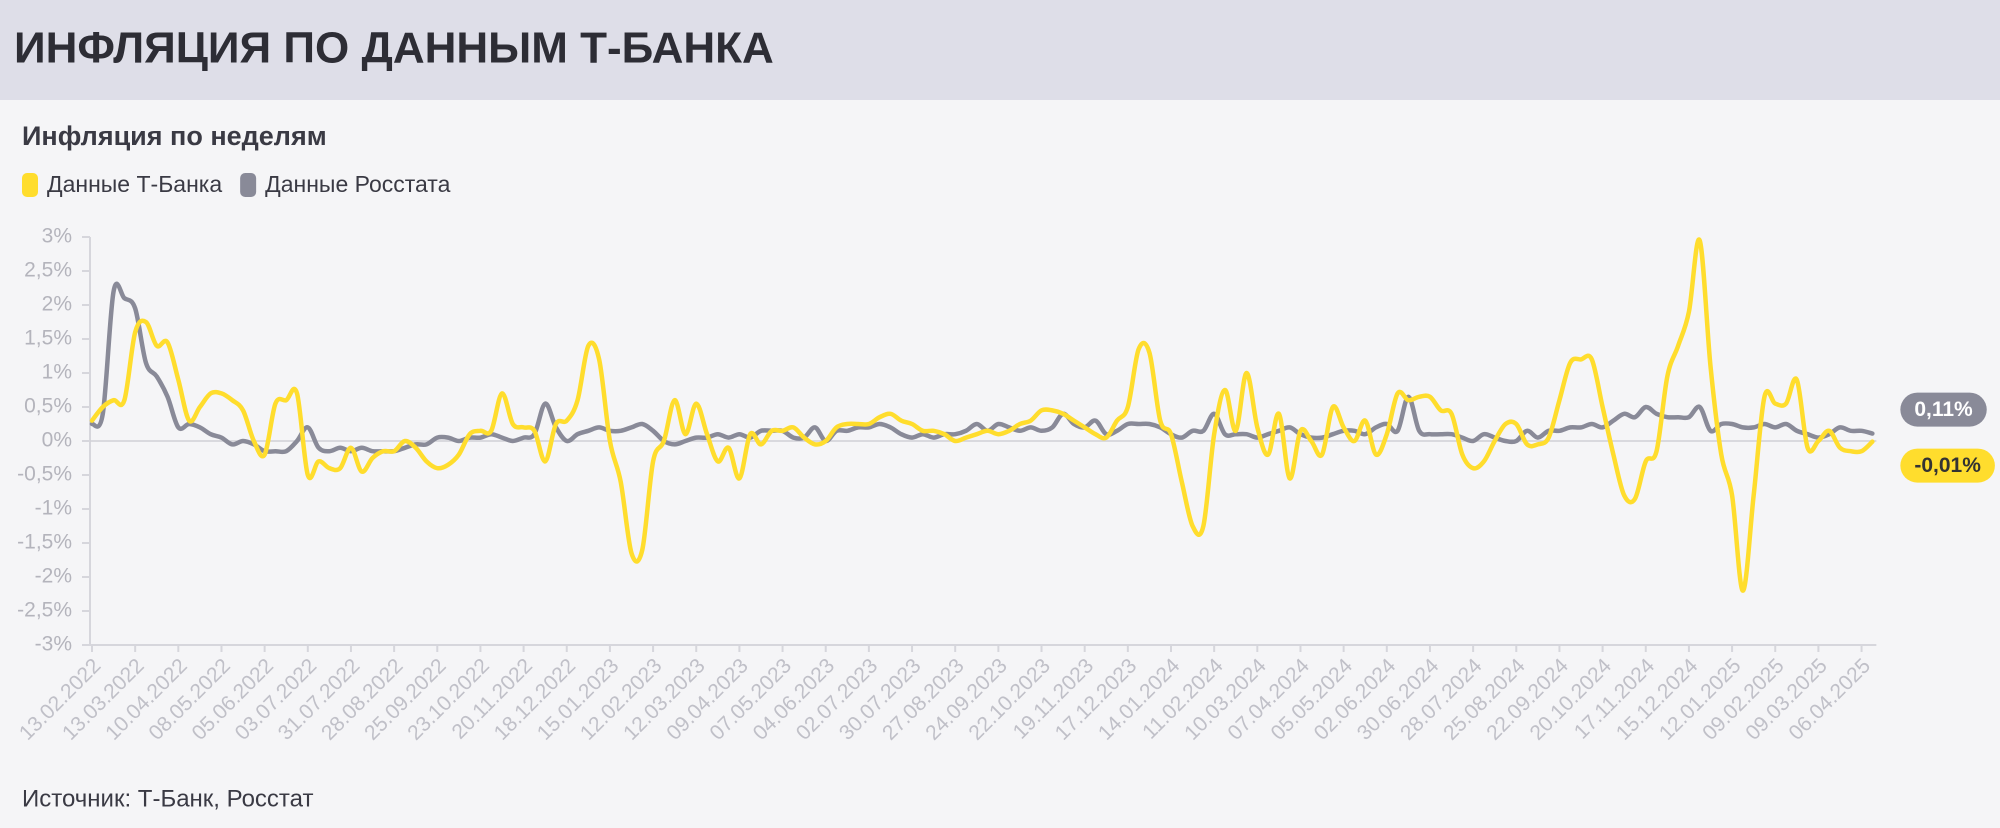 This screenshot has height=828, width=2000. I want to click on y-tick-label: -3%, so click(53, 644).